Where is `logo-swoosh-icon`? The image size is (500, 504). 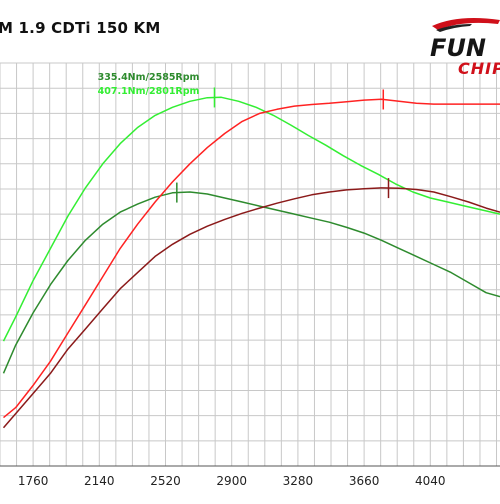 logo-swoosh-icon is located at coordinates (464, 24).